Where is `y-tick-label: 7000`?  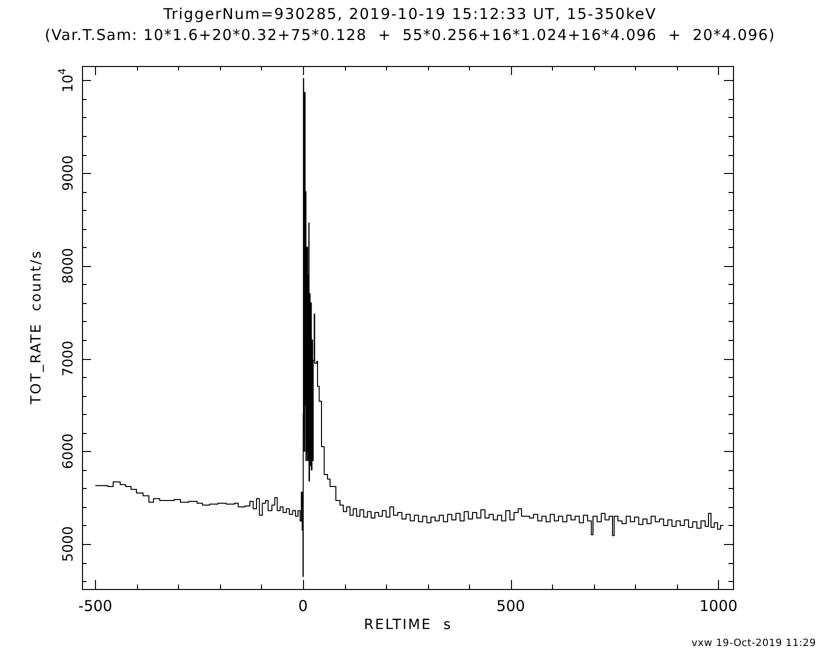
y-tick-label: 7000 is located at coordinates (68, 358).